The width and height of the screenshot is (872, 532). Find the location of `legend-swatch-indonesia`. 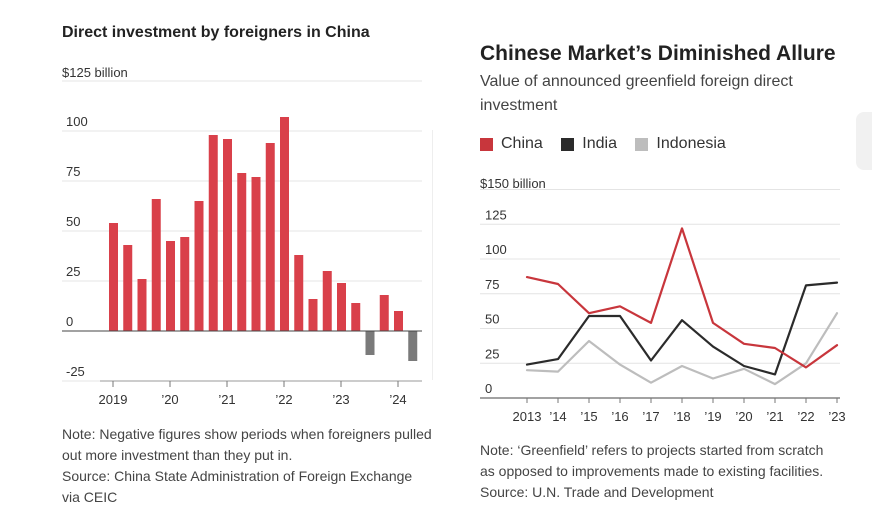

legend-swatch-indonesia is located at coordinates (642, 144).